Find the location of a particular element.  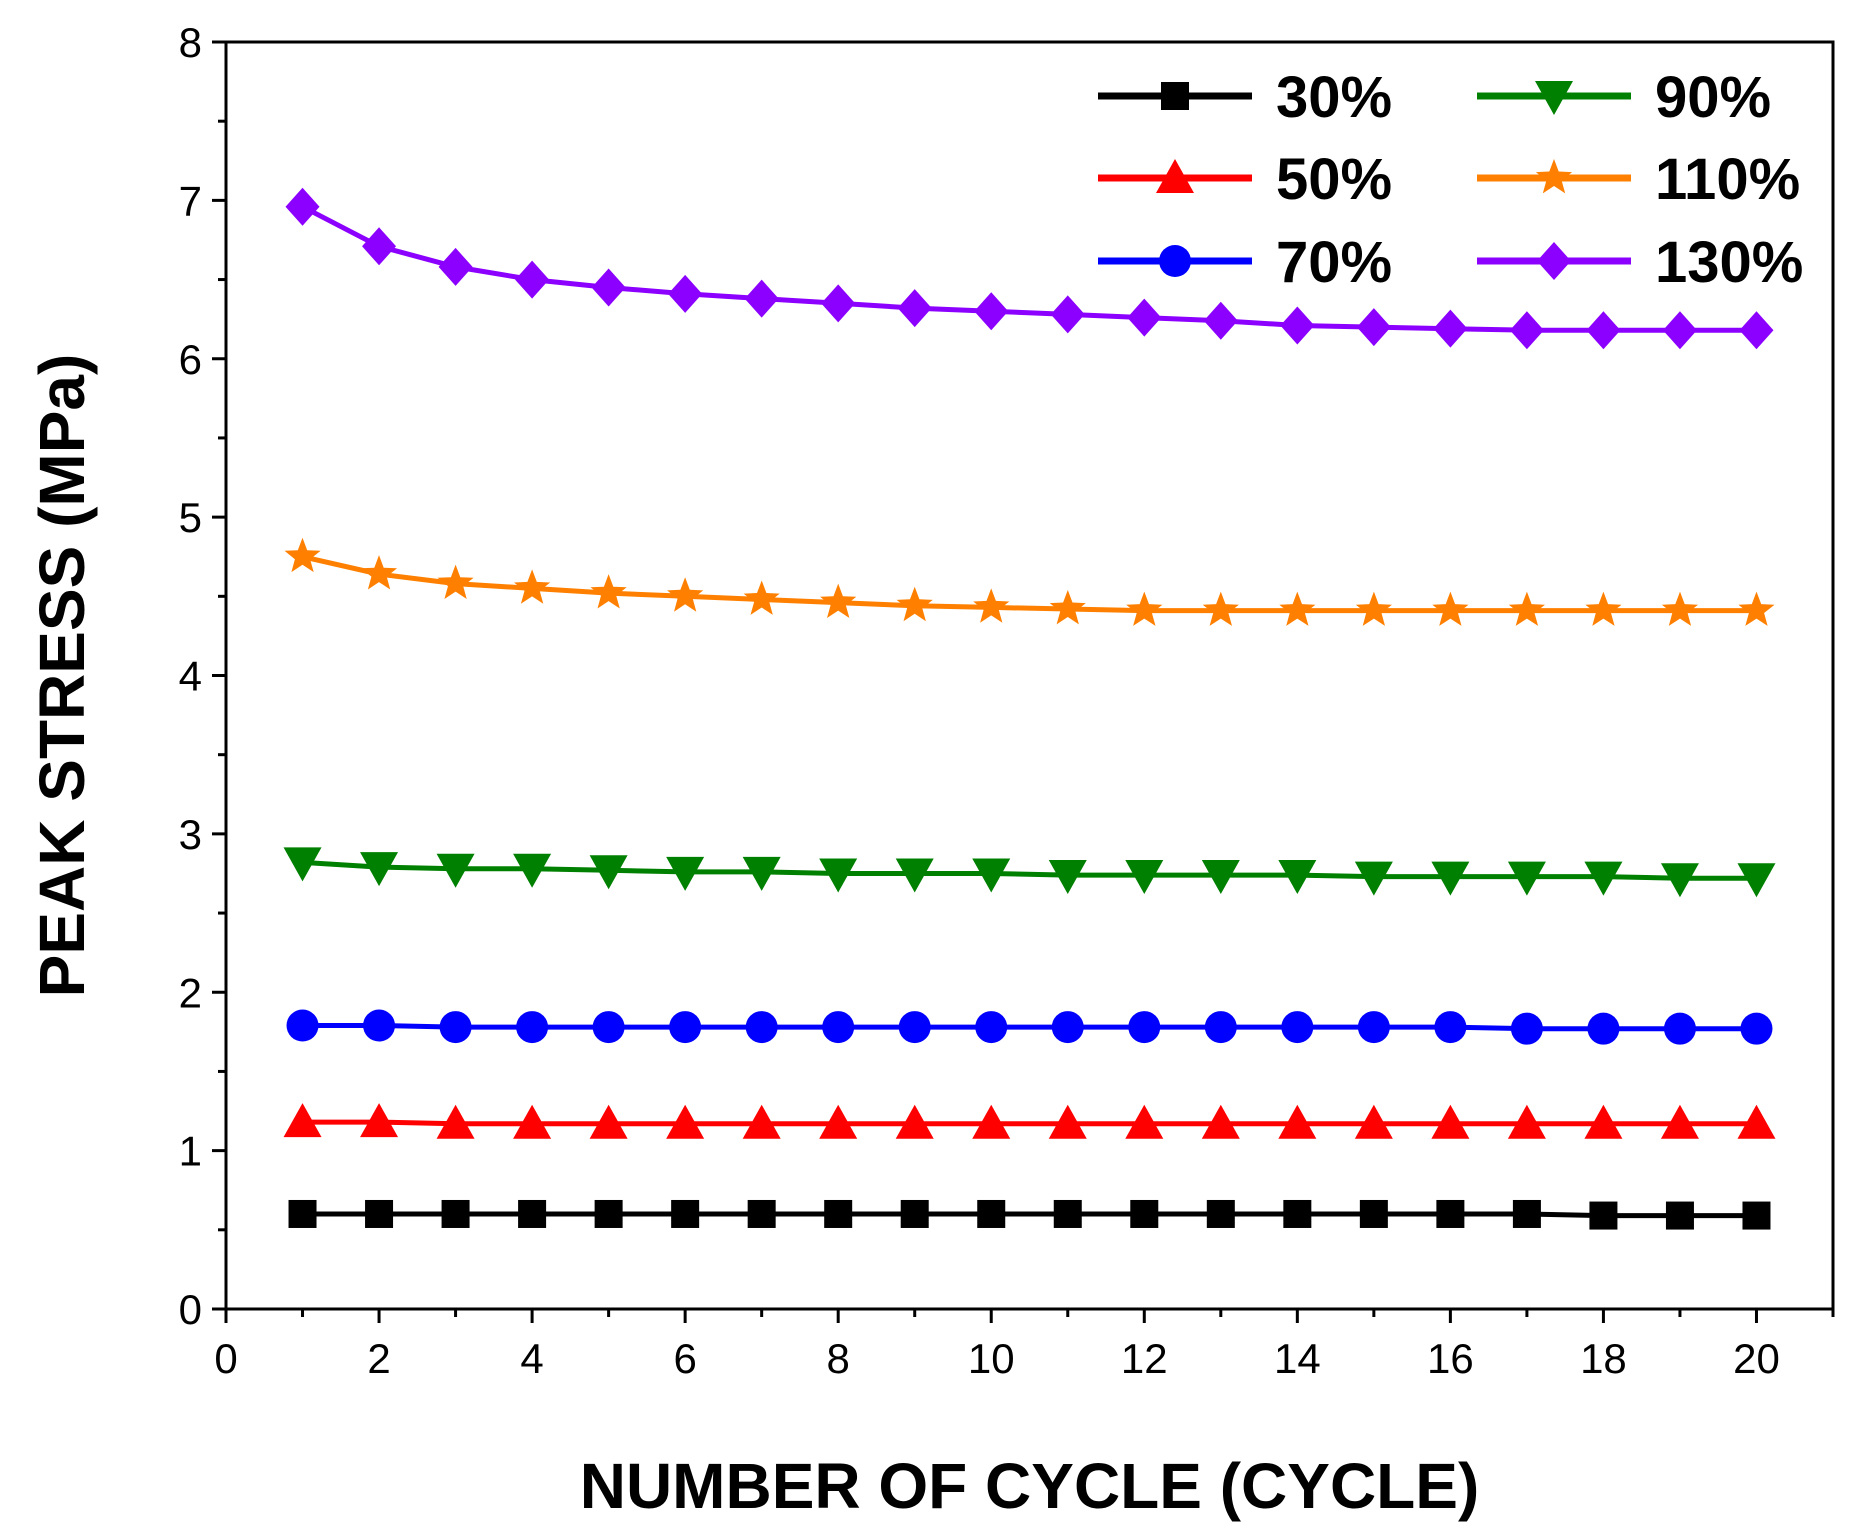

x-tick-label: 20 is located at coordinates (1756, 1358).